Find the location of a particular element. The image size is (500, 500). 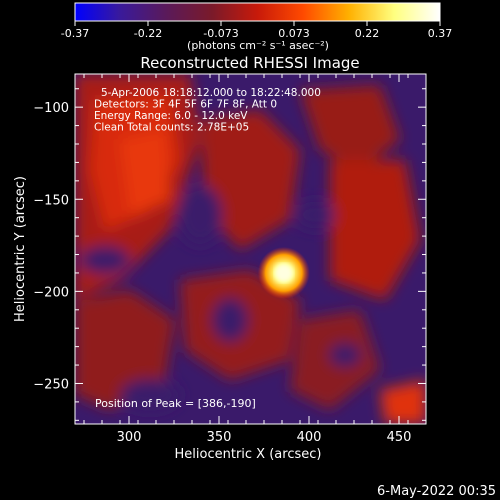

y-tick-label: −200 is located at coordinates (51, 292).